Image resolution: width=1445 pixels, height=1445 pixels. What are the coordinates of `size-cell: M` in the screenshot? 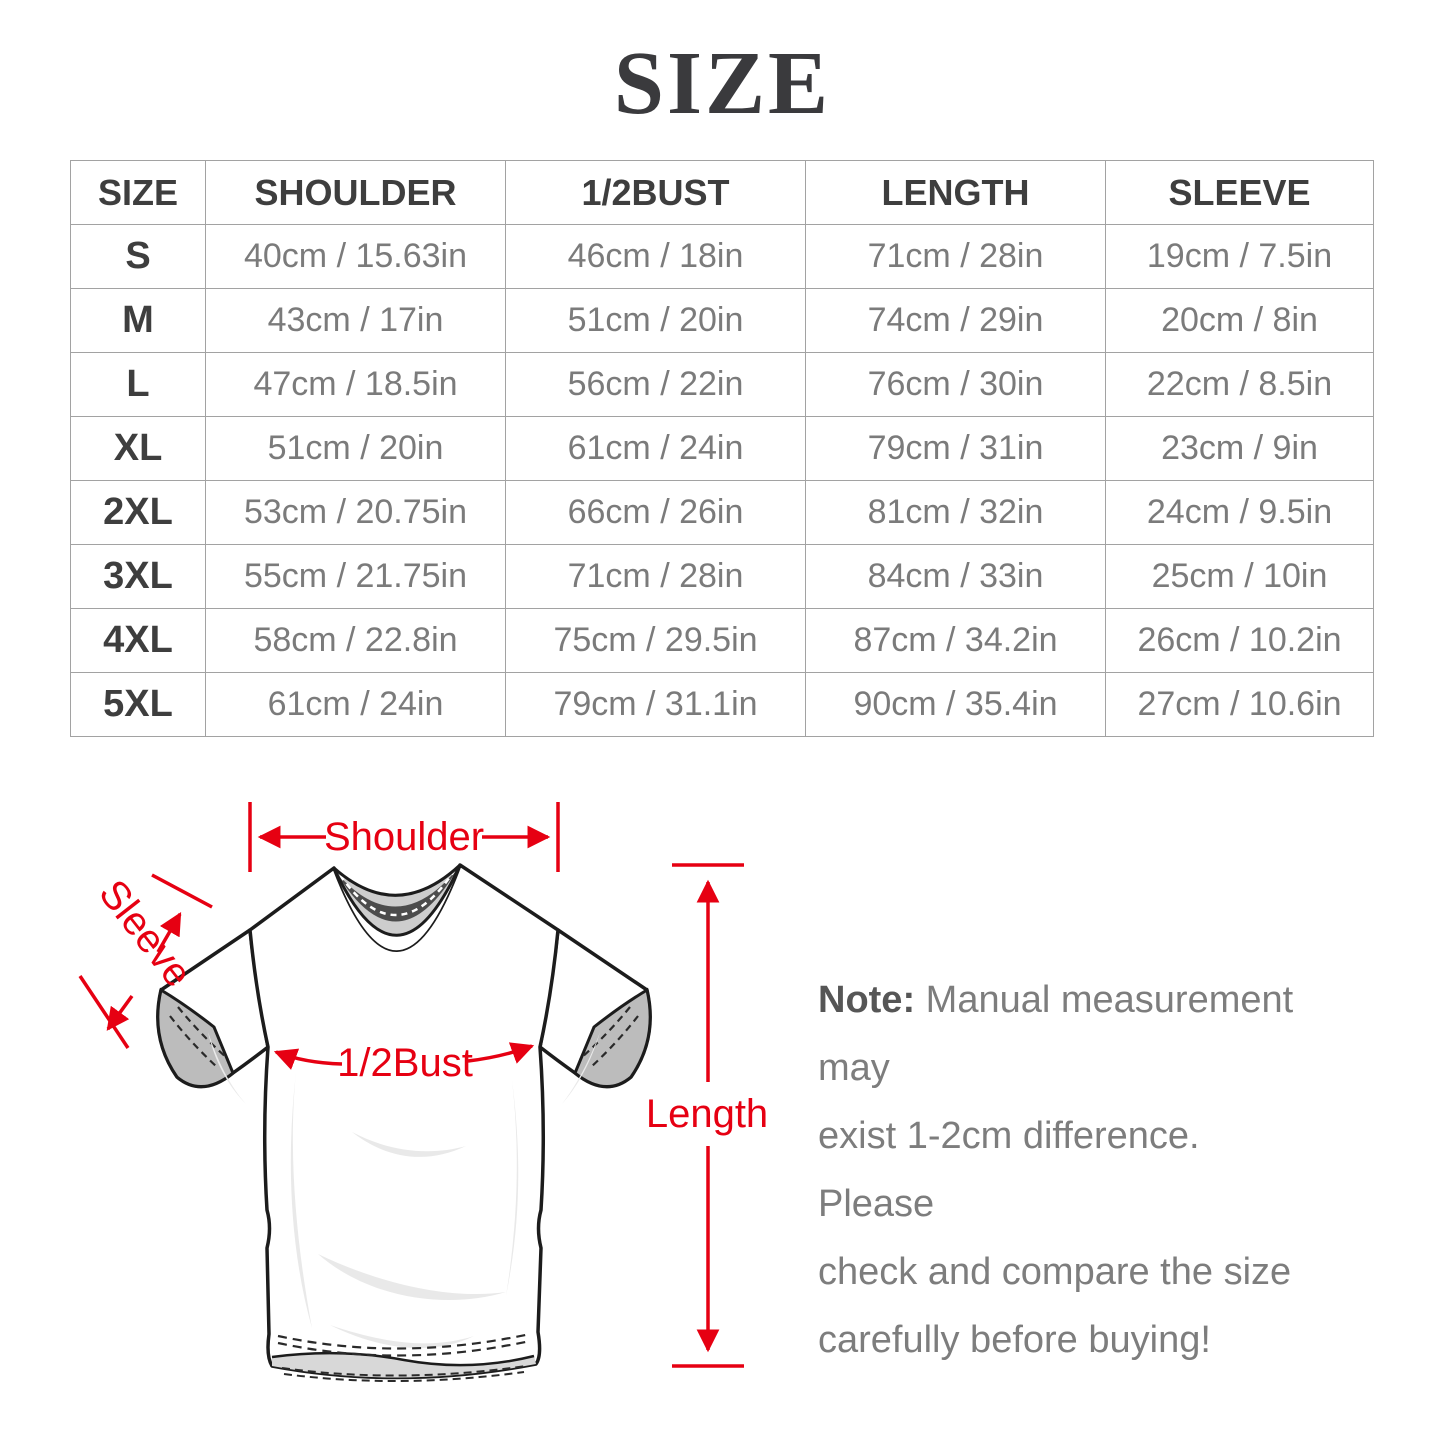 It's located at (138, 320).